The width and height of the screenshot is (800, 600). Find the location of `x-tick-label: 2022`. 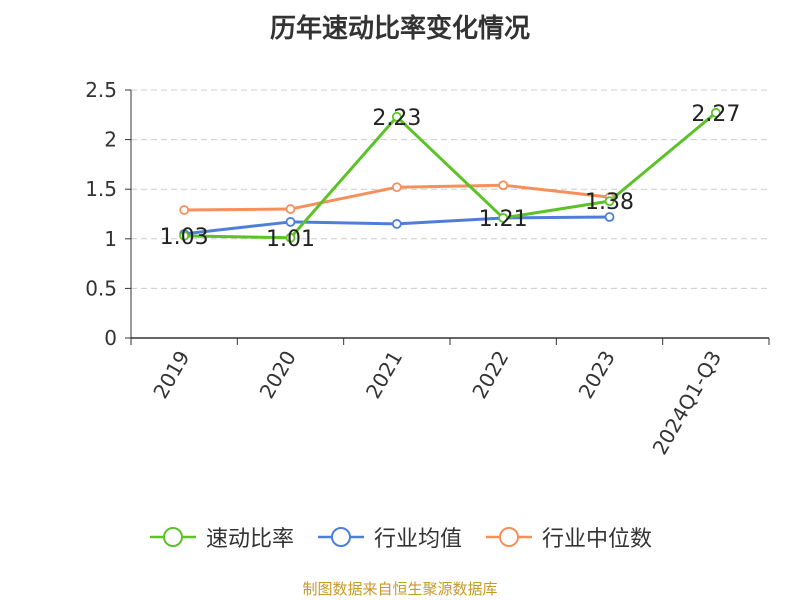

x-tick-label: 2022 is located at coordinates (490, 374).